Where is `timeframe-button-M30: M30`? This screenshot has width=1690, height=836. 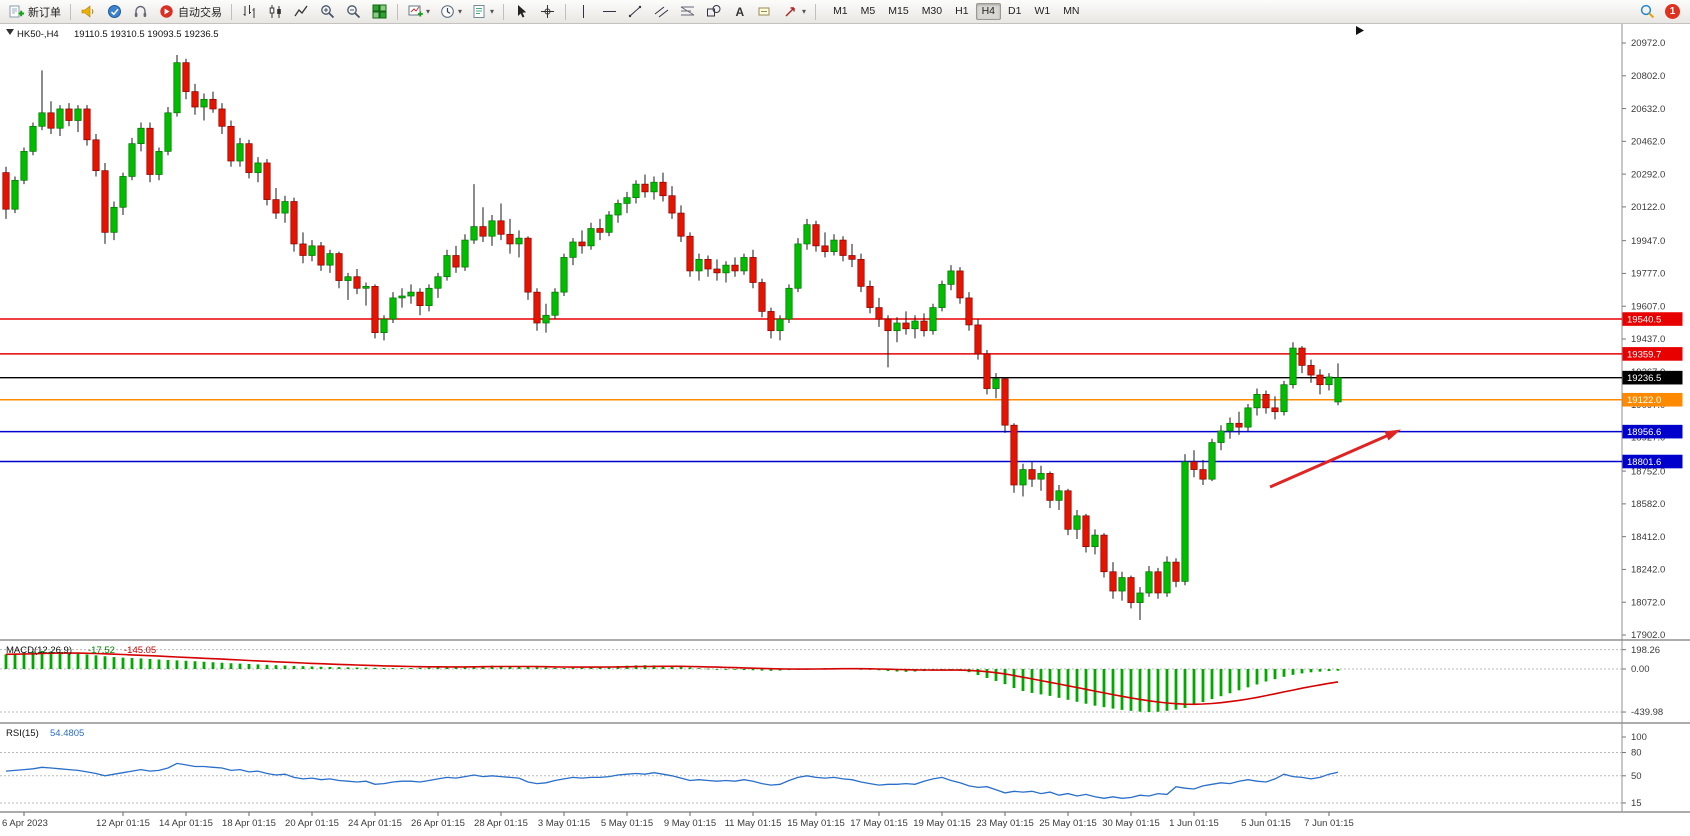
timeframe-button-M30: M30 is located at coordinates (932, 11).